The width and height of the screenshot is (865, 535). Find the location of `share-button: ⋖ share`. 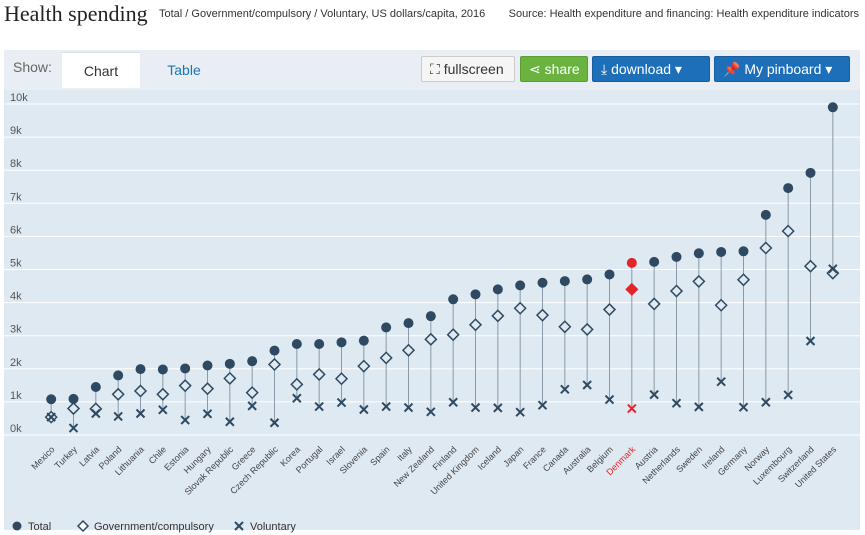

share-button: ⋖ share is located at coordinates (554, 69).